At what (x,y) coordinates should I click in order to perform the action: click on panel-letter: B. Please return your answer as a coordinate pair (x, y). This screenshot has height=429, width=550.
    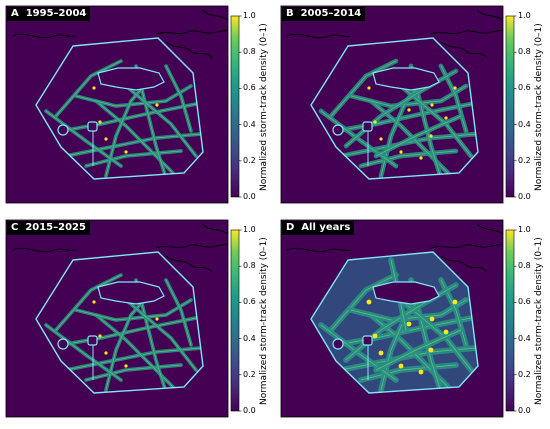
    Looking at the image, I should click on (290, 13).